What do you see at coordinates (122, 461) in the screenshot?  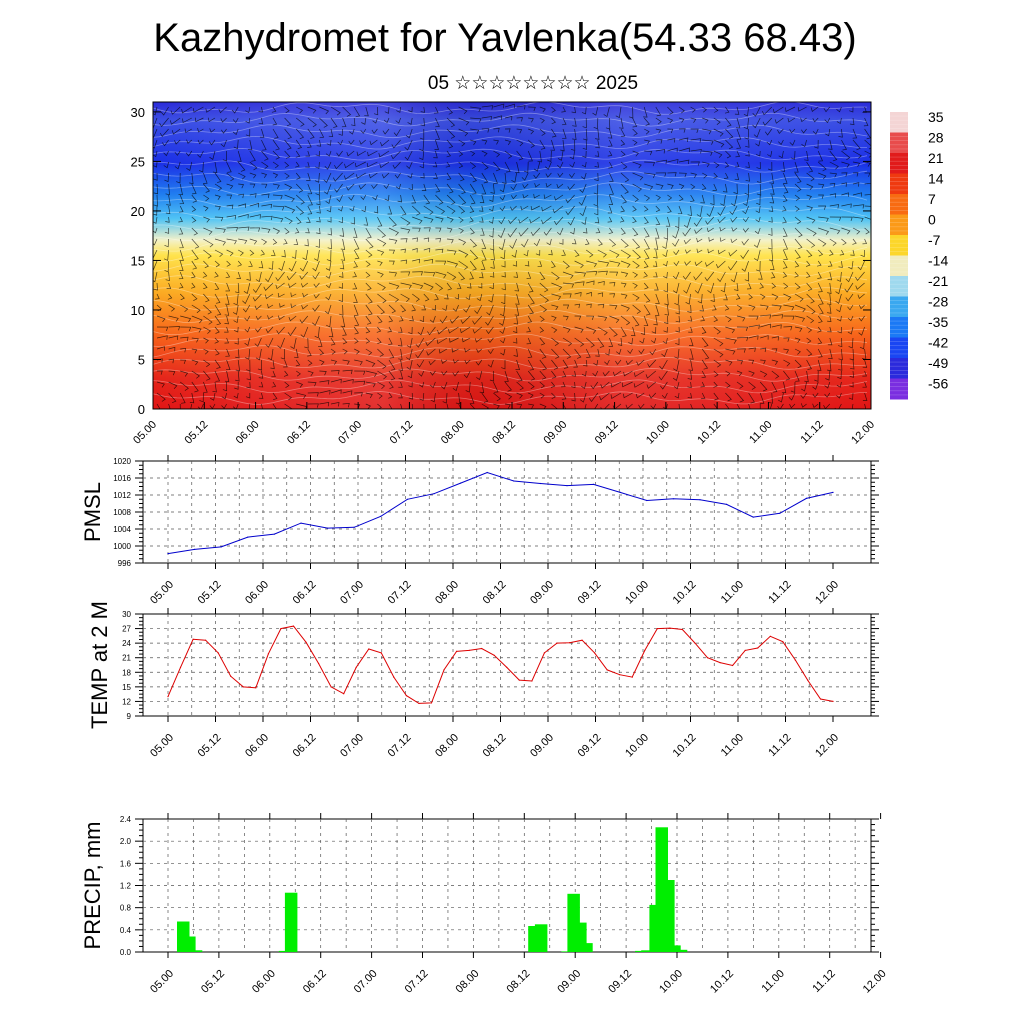 I see `y-tick-label: 1020` at bounding box center [122, 461].